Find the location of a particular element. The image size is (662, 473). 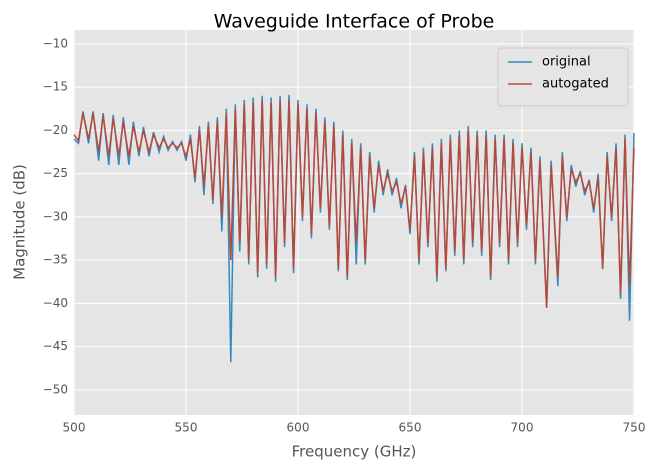

y-axis-label: Magnitude (dB) is located at coordinates (20, 222).